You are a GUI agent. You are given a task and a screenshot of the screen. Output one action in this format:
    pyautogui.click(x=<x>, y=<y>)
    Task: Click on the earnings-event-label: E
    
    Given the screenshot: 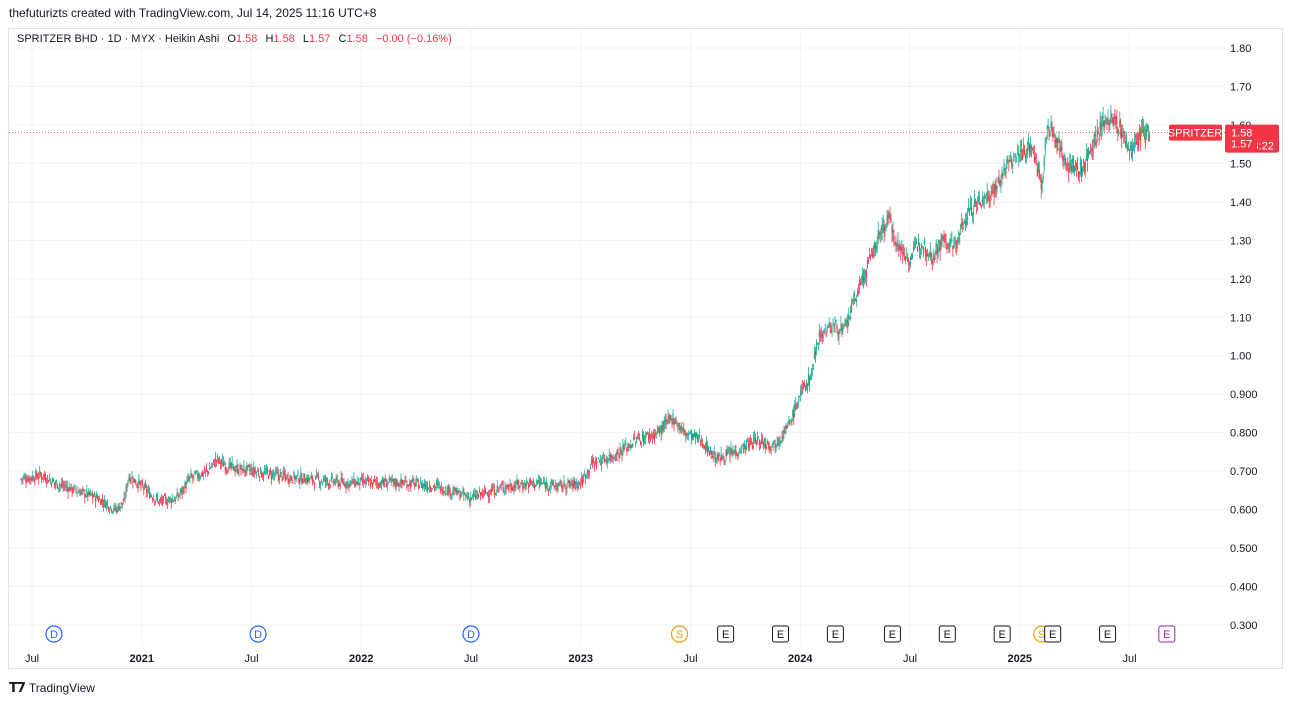 What is the action you would take?
    pyautogui.click(x=1052, y=635)
    